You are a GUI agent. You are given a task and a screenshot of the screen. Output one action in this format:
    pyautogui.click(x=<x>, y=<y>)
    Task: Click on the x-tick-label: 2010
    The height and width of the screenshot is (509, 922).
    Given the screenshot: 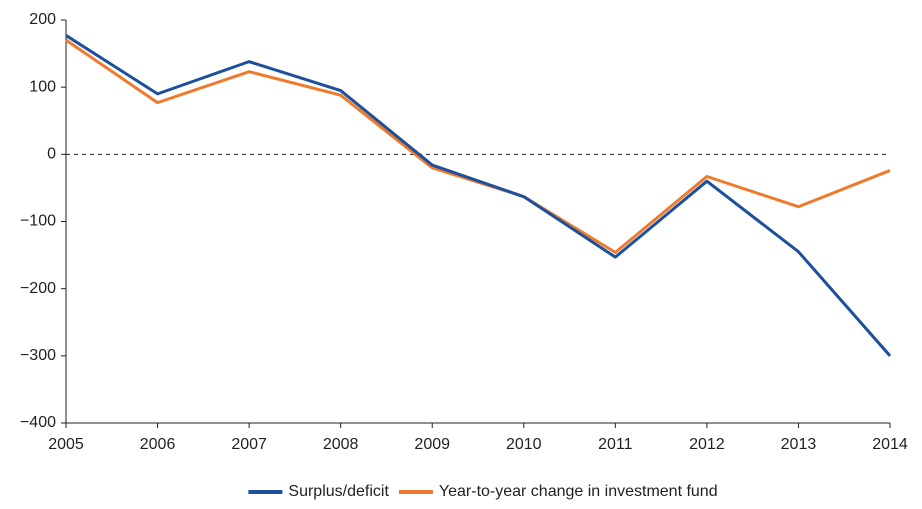 What is the action you would take?
    pyautogui.click(x=524, y=444)
    